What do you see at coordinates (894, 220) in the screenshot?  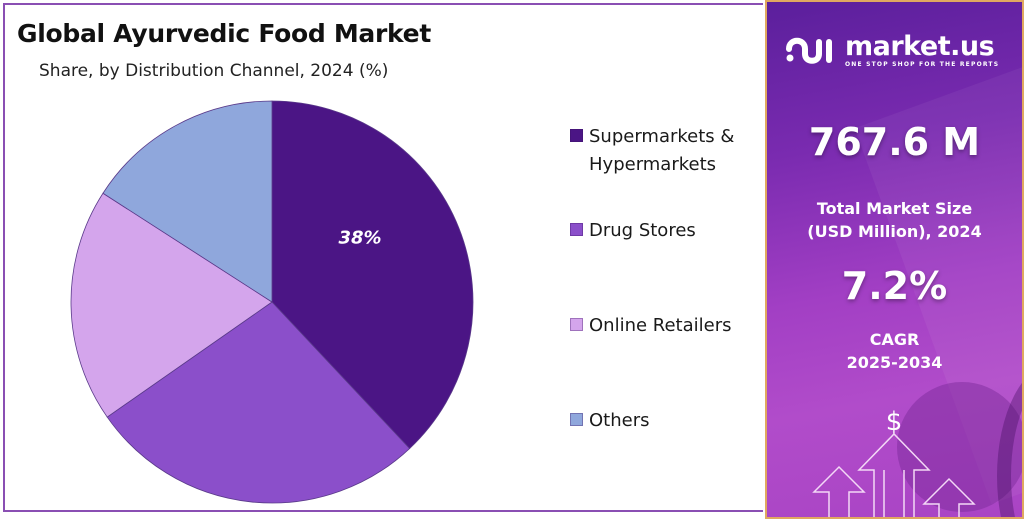 I see `market-size-label: Total Market Size (USD Million), 2024` at bounding box center [894, 220].